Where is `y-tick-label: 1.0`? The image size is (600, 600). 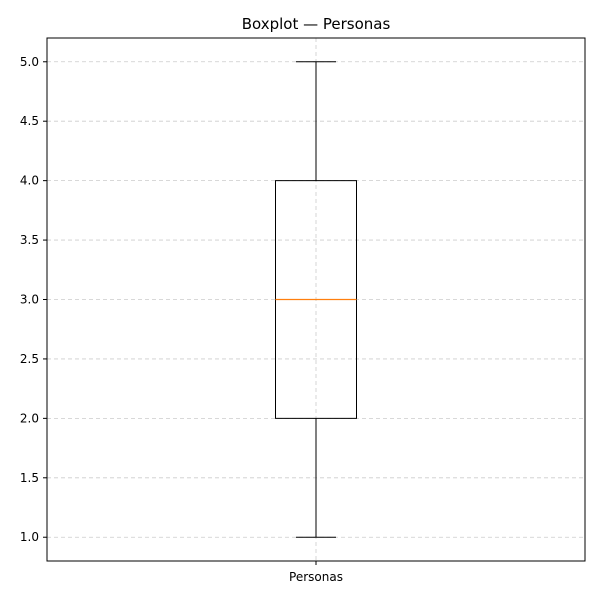 y-tick-label: 1.0 is located at coordinates (29, 537).